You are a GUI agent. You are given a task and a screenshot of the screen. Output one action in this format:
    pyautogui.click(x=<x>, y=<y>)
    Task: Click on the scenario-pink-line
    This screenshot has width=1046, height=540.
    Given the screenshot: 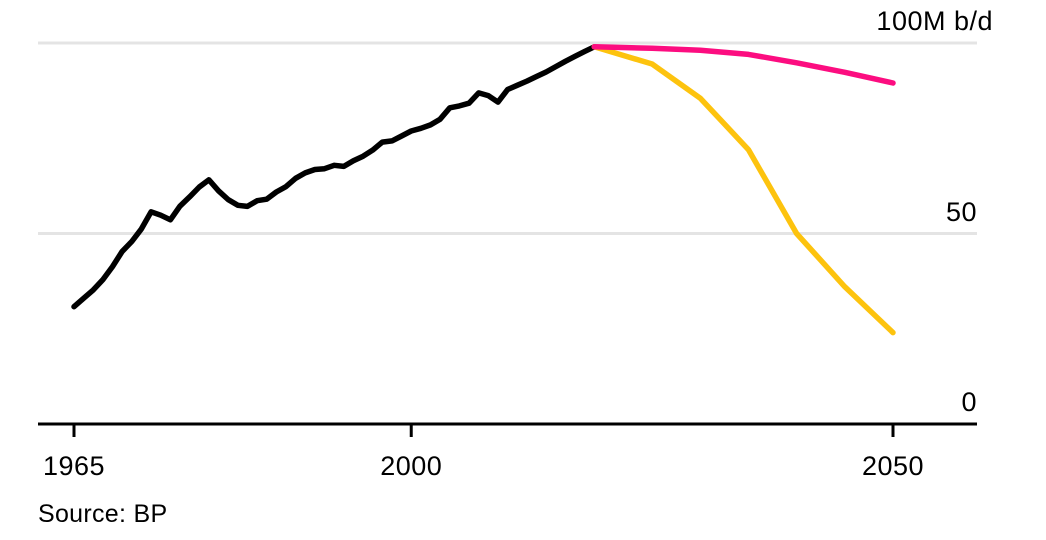 What is the action you would take?
    pyautogui.click(x=743, y=65)
    